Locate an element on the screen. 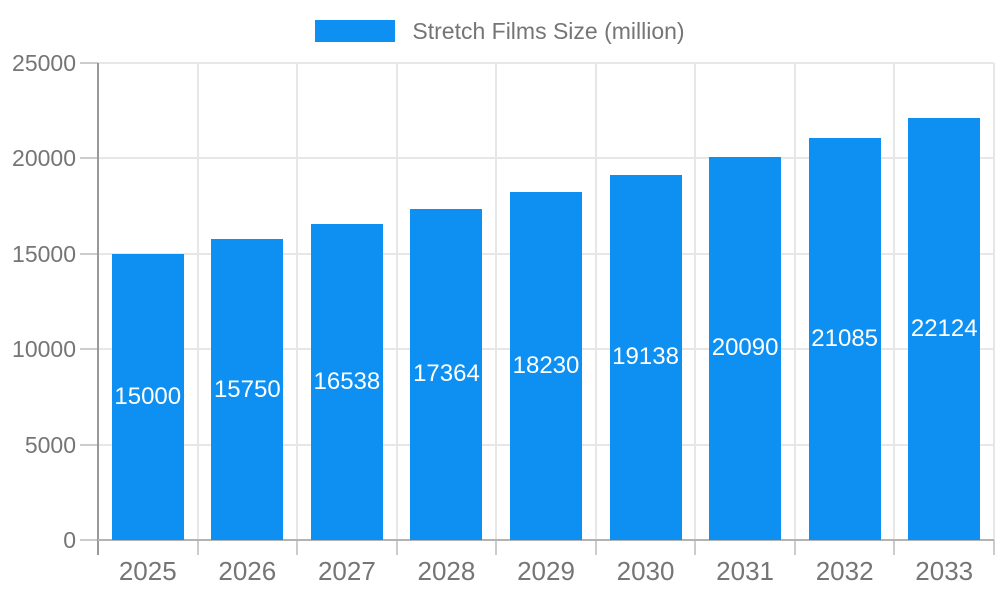  y-axis-label: 10000 is located at coordinates (44, 349).